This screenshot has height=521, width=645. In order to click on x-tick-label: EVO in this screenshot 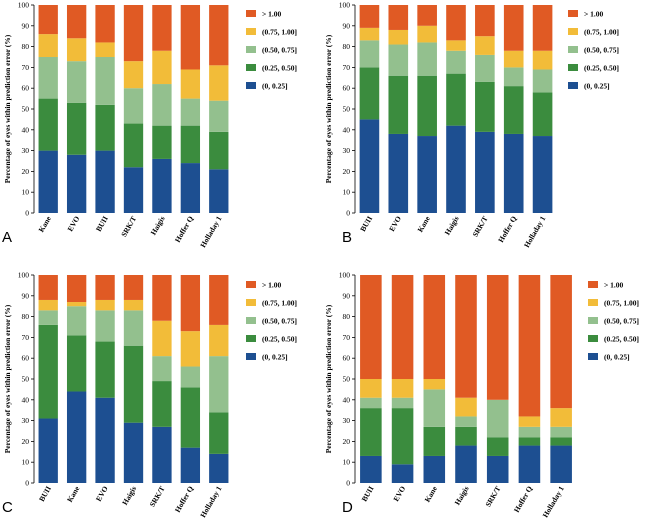, I will do `click(395, 223)`.